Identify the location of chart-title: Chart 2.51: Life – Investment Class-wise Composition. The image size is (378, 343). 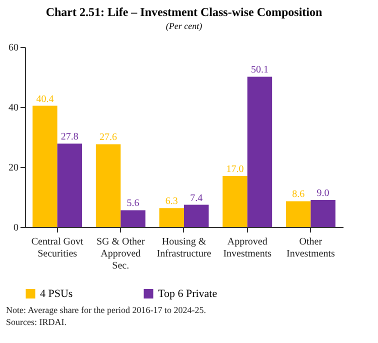
(184, 12).